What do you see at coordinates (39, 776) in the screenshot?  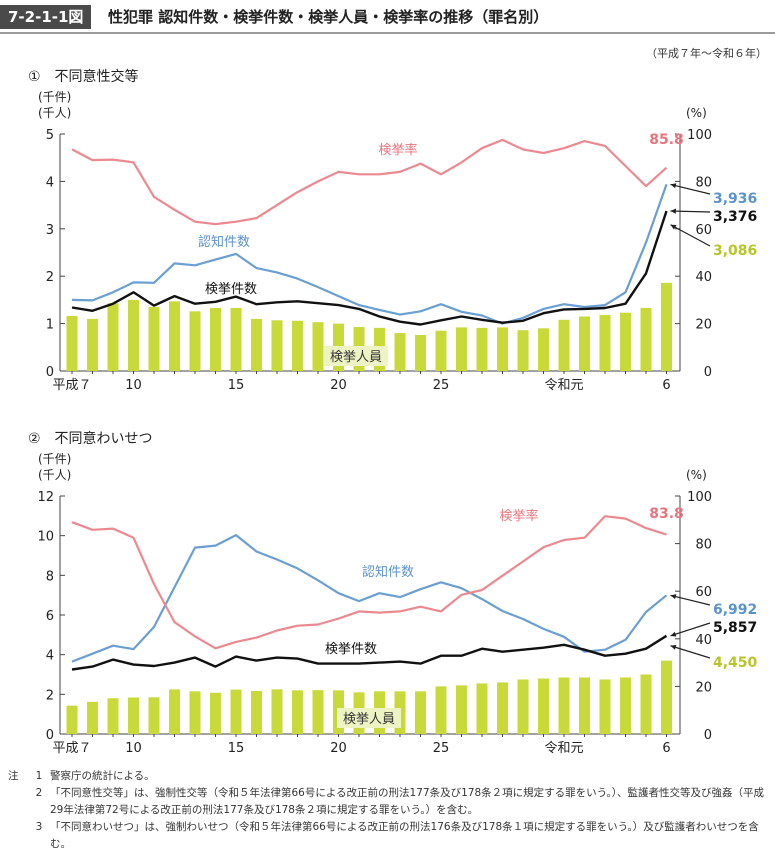 I see `note-number: 1` at bounding box center [39, 776].